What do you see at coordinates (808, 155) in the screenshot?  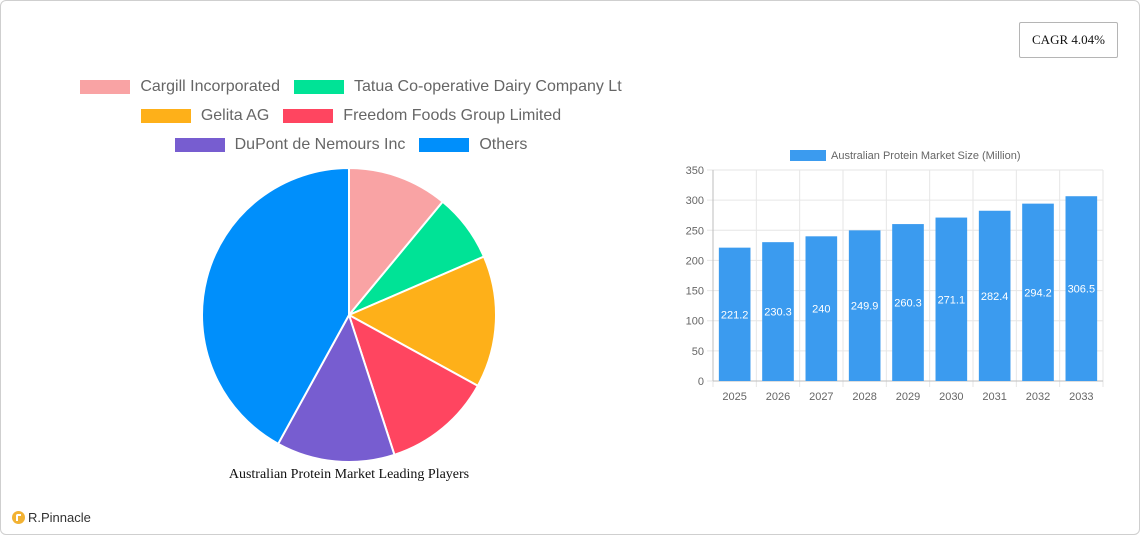 I see `bar-legend-swatch` at bounding box center [808, 155].